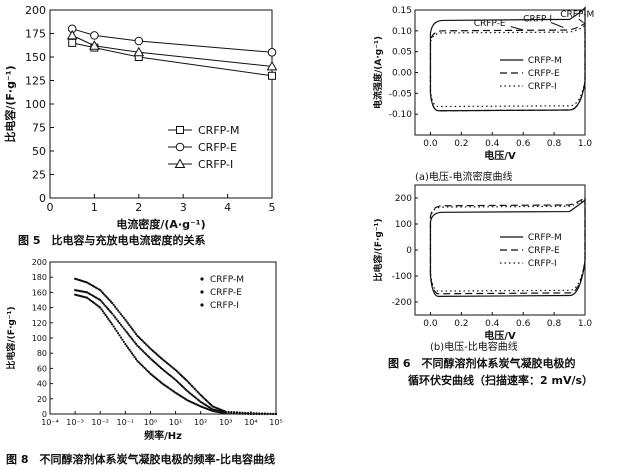 This screenshot has height=470, width=626. I want to click on fig5-legend-label: CRFP-M, so click(219, 130).